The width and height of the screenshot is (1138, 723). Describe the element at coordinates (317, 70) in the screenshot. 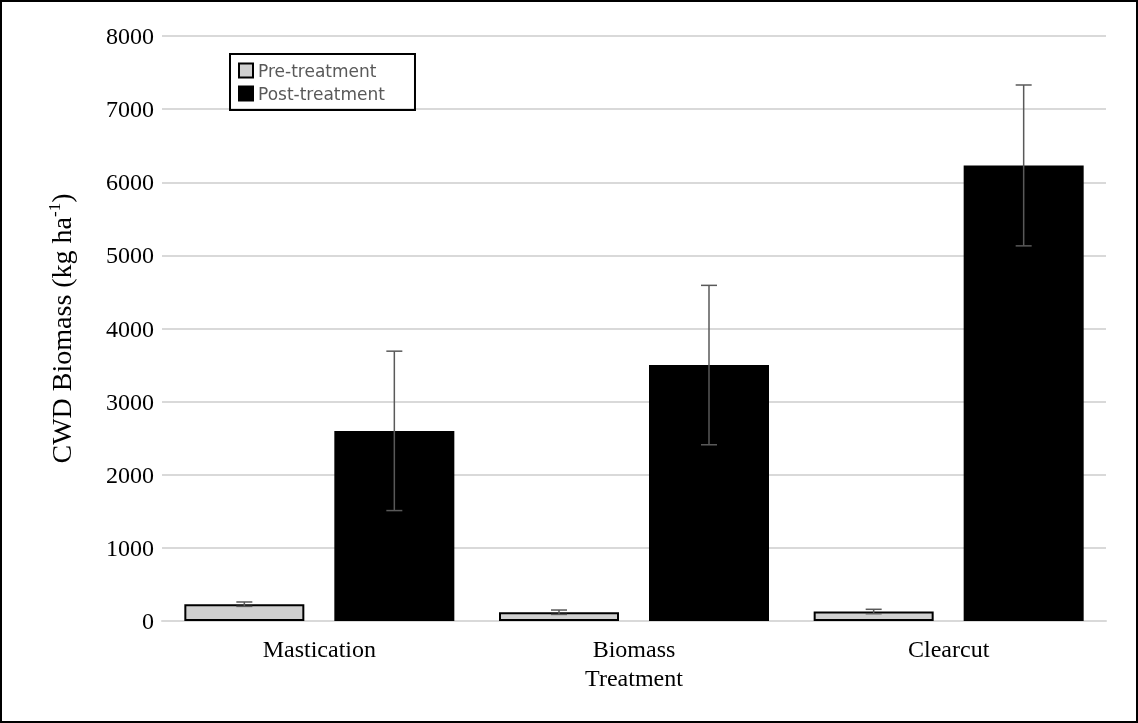

I see `legend-label: Pre-treatment` at that location.